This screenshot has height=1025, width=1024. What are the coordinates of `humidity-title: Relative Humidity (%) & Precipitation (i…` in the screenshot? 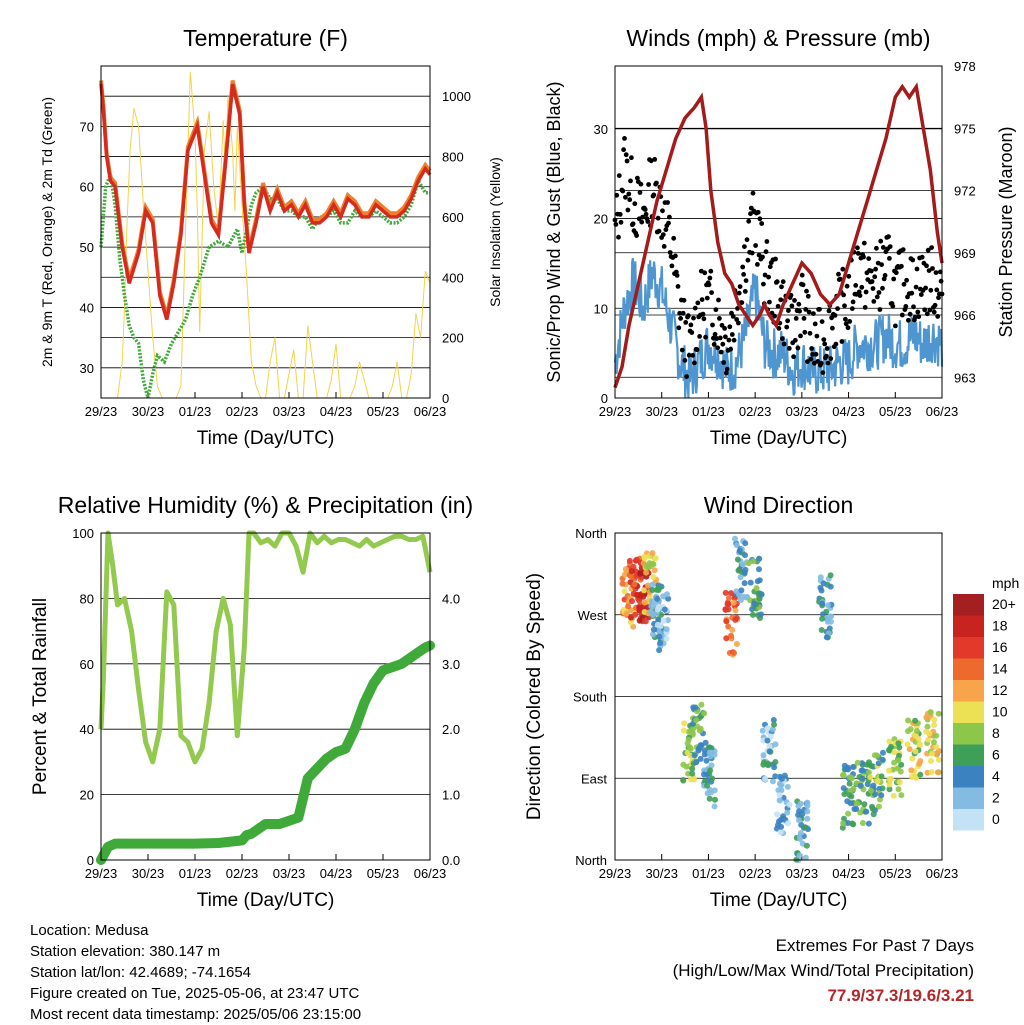 It's located at (265, 505).